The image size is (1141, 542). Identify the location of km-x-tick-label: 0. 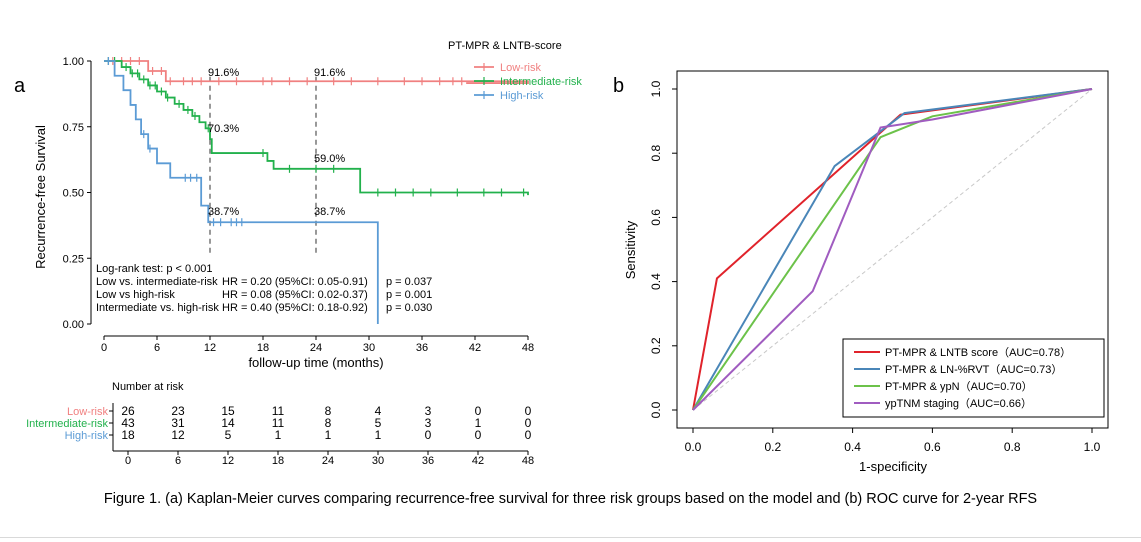
(104, 348).